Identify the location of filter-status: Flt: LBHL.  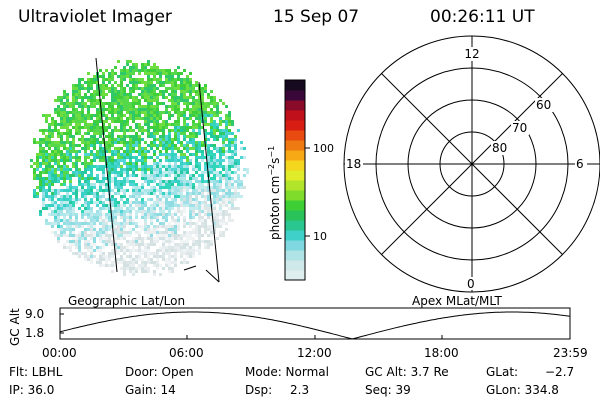
(36, 372).